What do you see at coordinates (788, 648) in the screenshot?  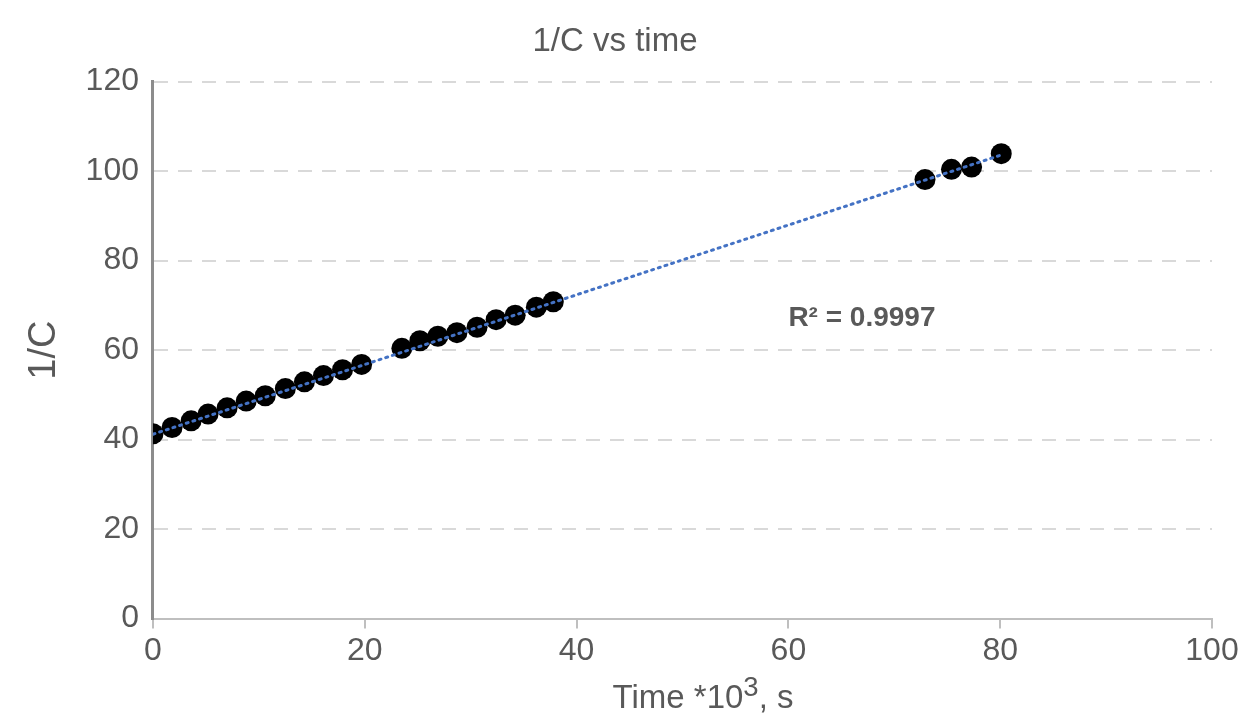 I see `x-tick-label: 60` at bounding box center [788, 648].